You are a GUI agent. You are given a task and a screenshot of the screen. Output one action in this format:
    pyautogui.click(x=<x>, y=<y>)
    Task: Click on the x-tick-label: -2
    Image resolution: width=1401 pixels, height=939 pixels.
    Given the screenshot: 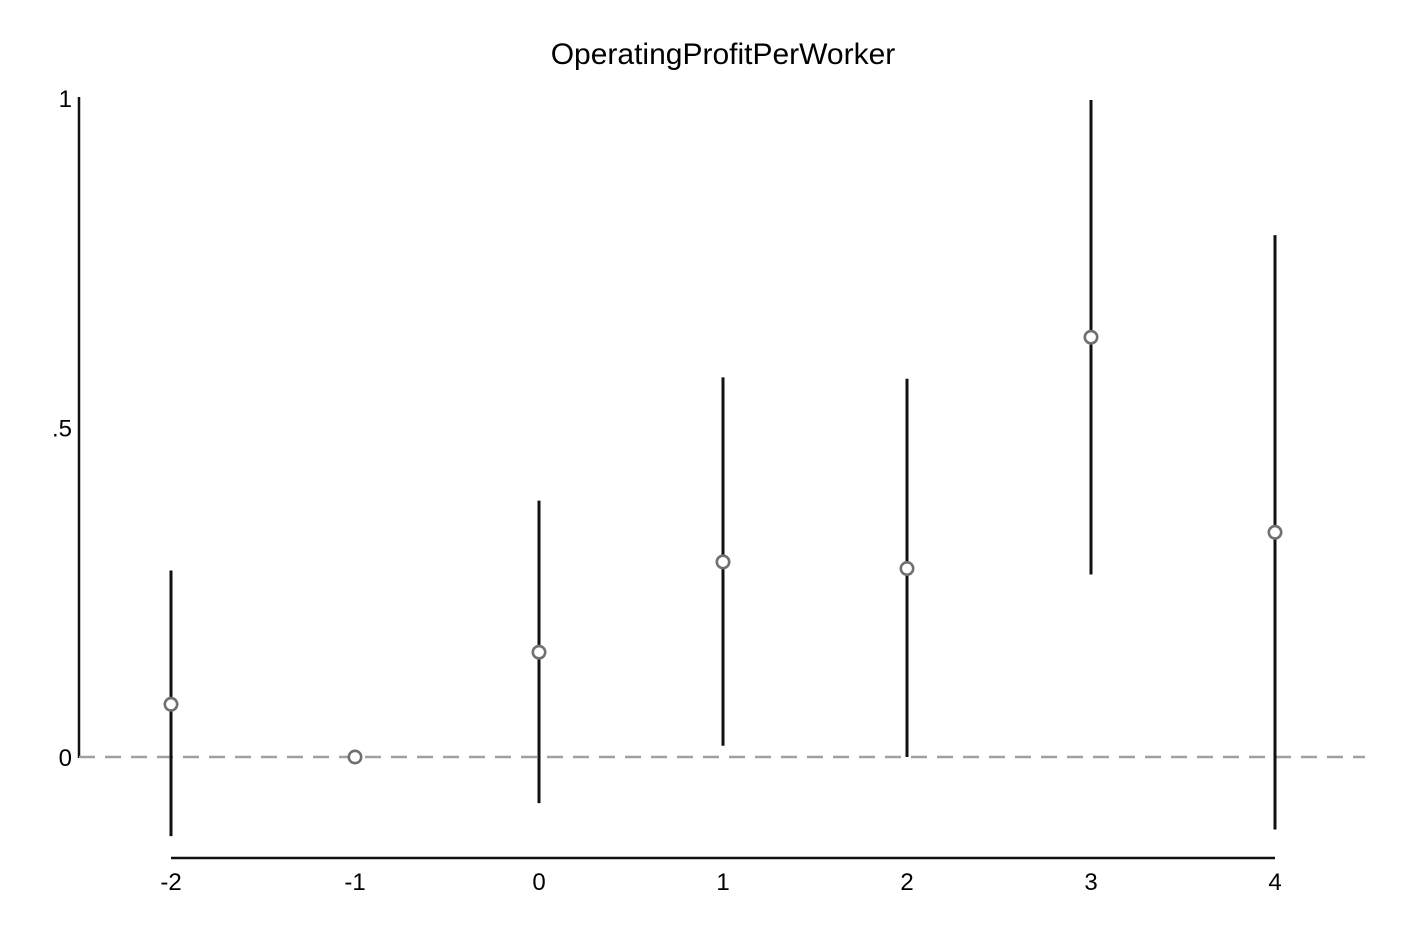 What is the action you would take?
    pyautogui.click(x=170, y=882)
    